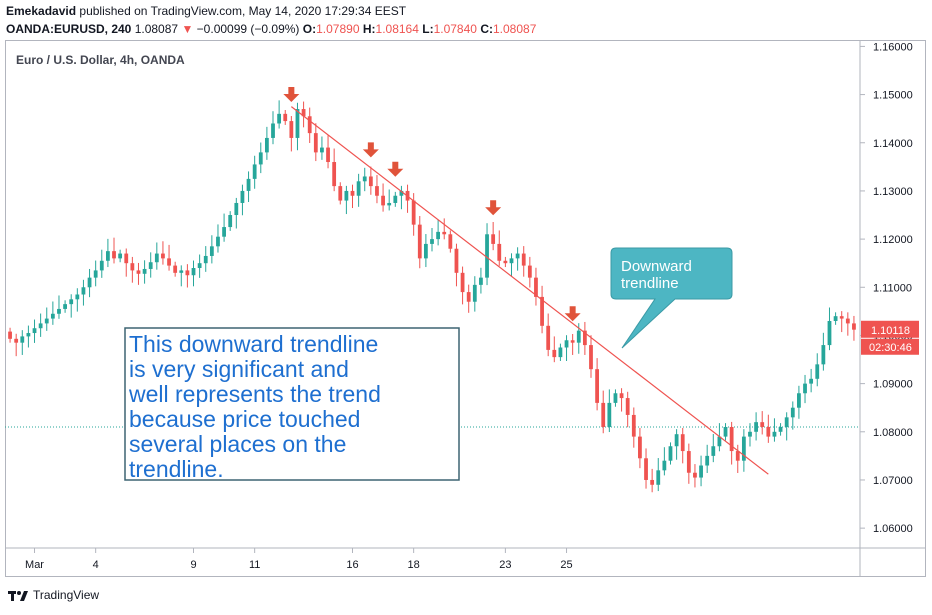 The height and width of the screenshot is (615, 932). I want to click on open-value: 1.07890, so click(338, 29).